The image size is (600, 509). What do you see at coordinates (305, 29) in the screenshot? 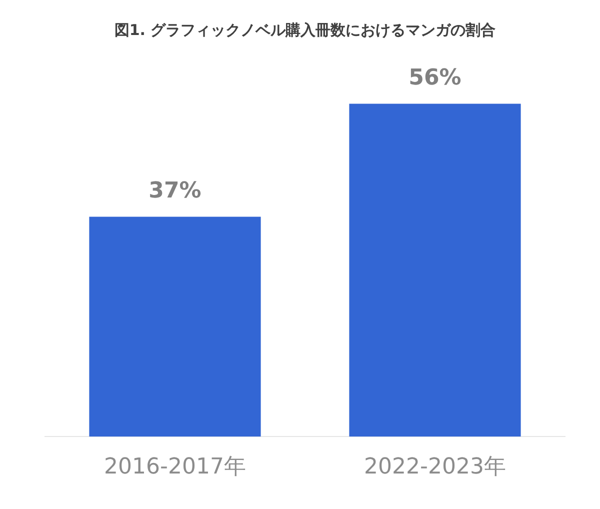
I see `chart-title: 図1. グラフィックノベル購入冊数におけるマンガの割合` at bounding box center [305, 29].